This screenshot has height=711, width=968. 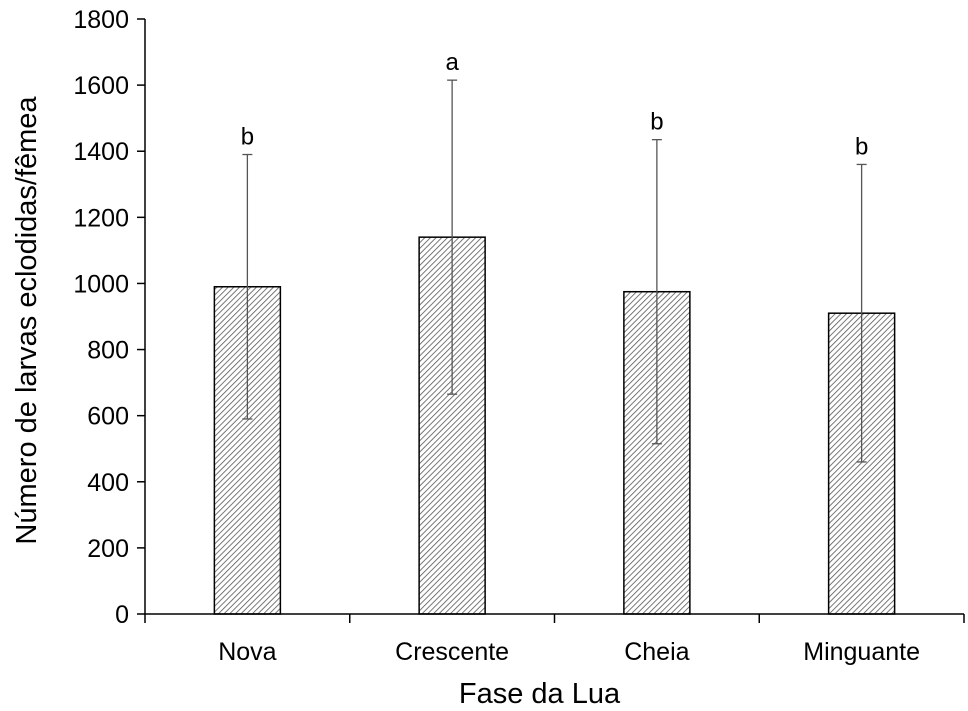 What do you see at coordinates (108, 351) in the screenshot?
I see `y-tick-label: 800` at bounding box center [108, 351].